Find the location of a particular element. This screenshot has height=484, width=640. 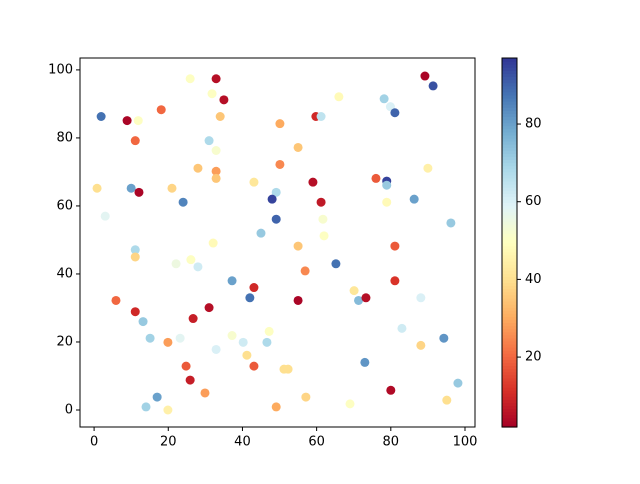

colorbar-tick-label: 80 is located at coordinates (533, 124).